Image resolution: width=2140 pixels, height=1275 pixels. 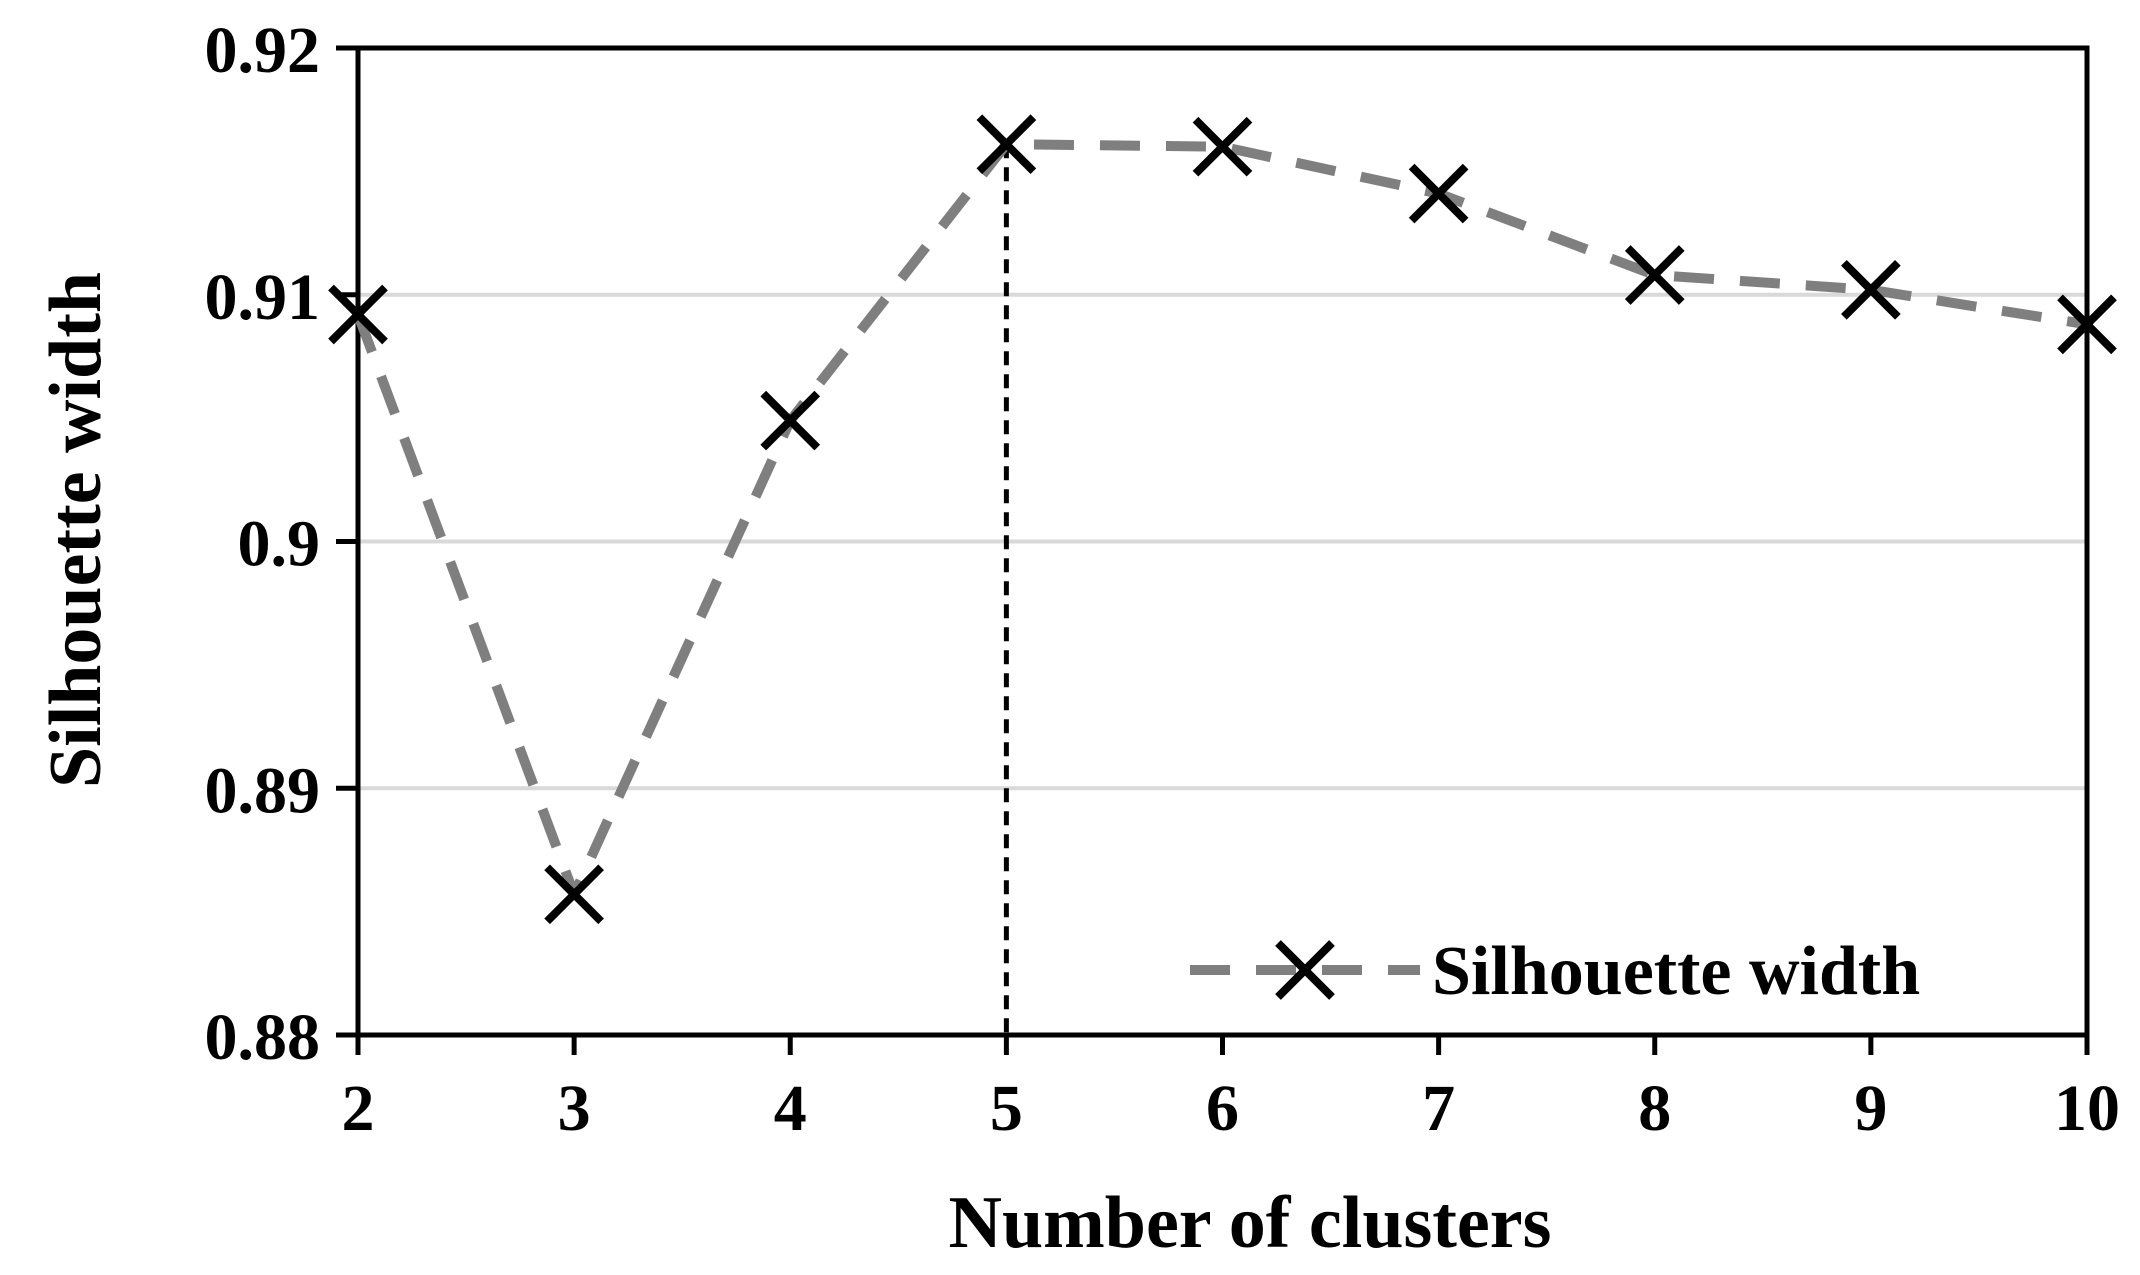 I want to click on y-axis-title: Silhouette width, so click(x=76, y=530).